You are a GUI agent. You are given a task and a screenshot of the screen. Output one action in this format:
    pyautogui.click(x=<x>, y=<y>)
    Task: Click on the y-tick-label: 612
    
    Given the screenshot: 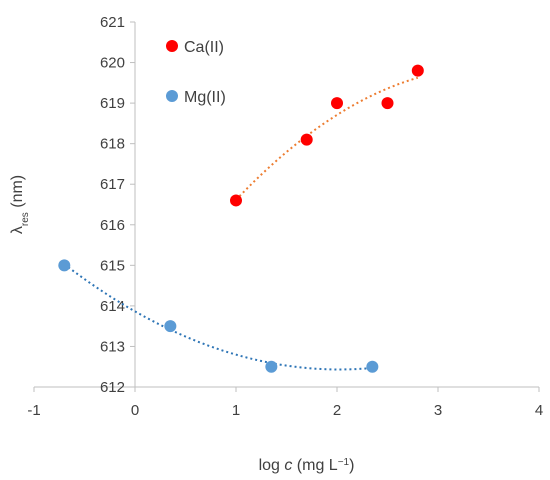 What is the action you would take?
    pyautogui.click(x=112, y=387)
    